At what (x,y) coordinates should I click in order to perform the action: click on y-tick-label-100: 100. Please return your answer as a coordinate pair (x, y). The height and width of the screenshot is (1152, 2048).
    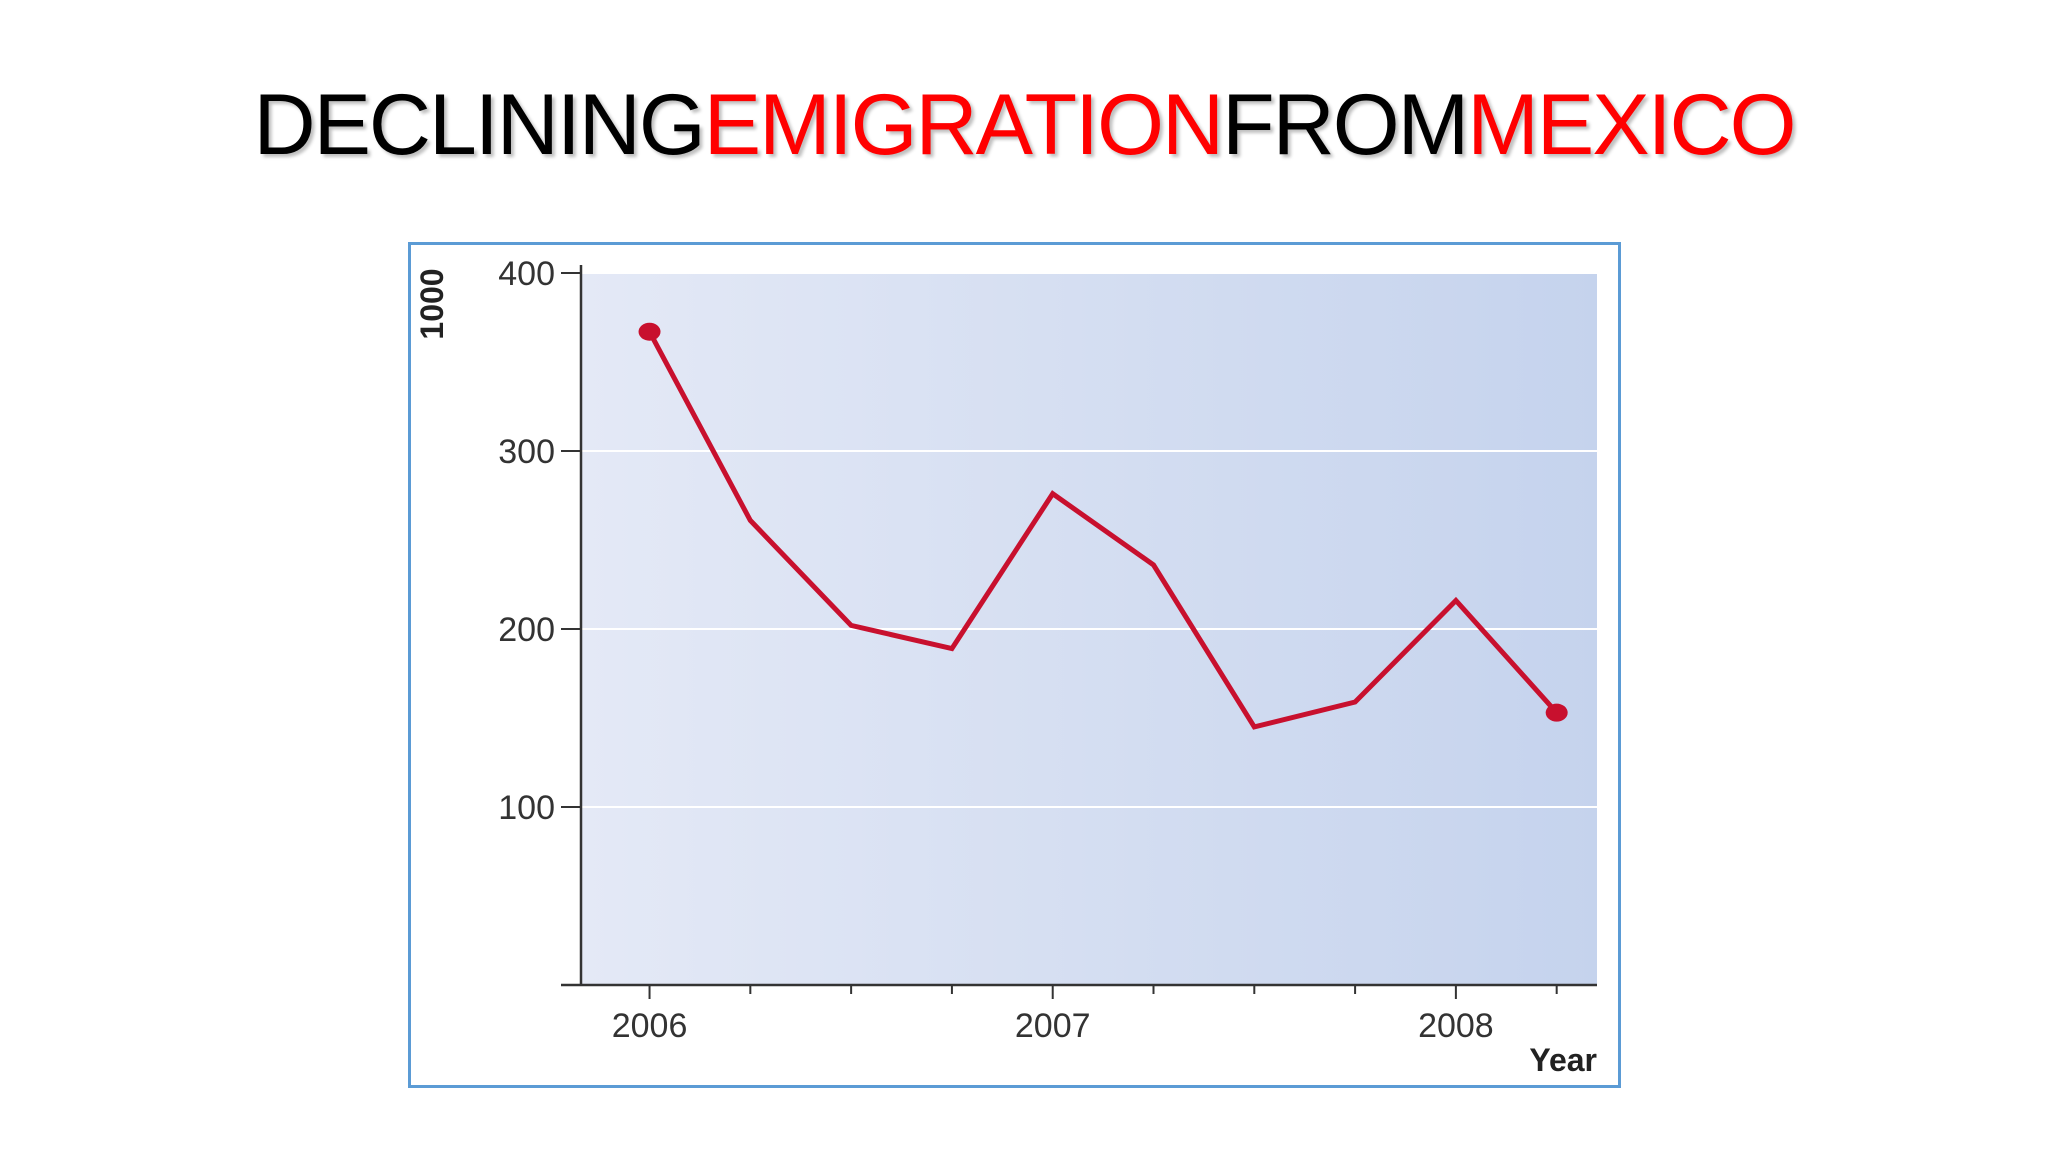
    Looking at the image, I should click on (526, 808).